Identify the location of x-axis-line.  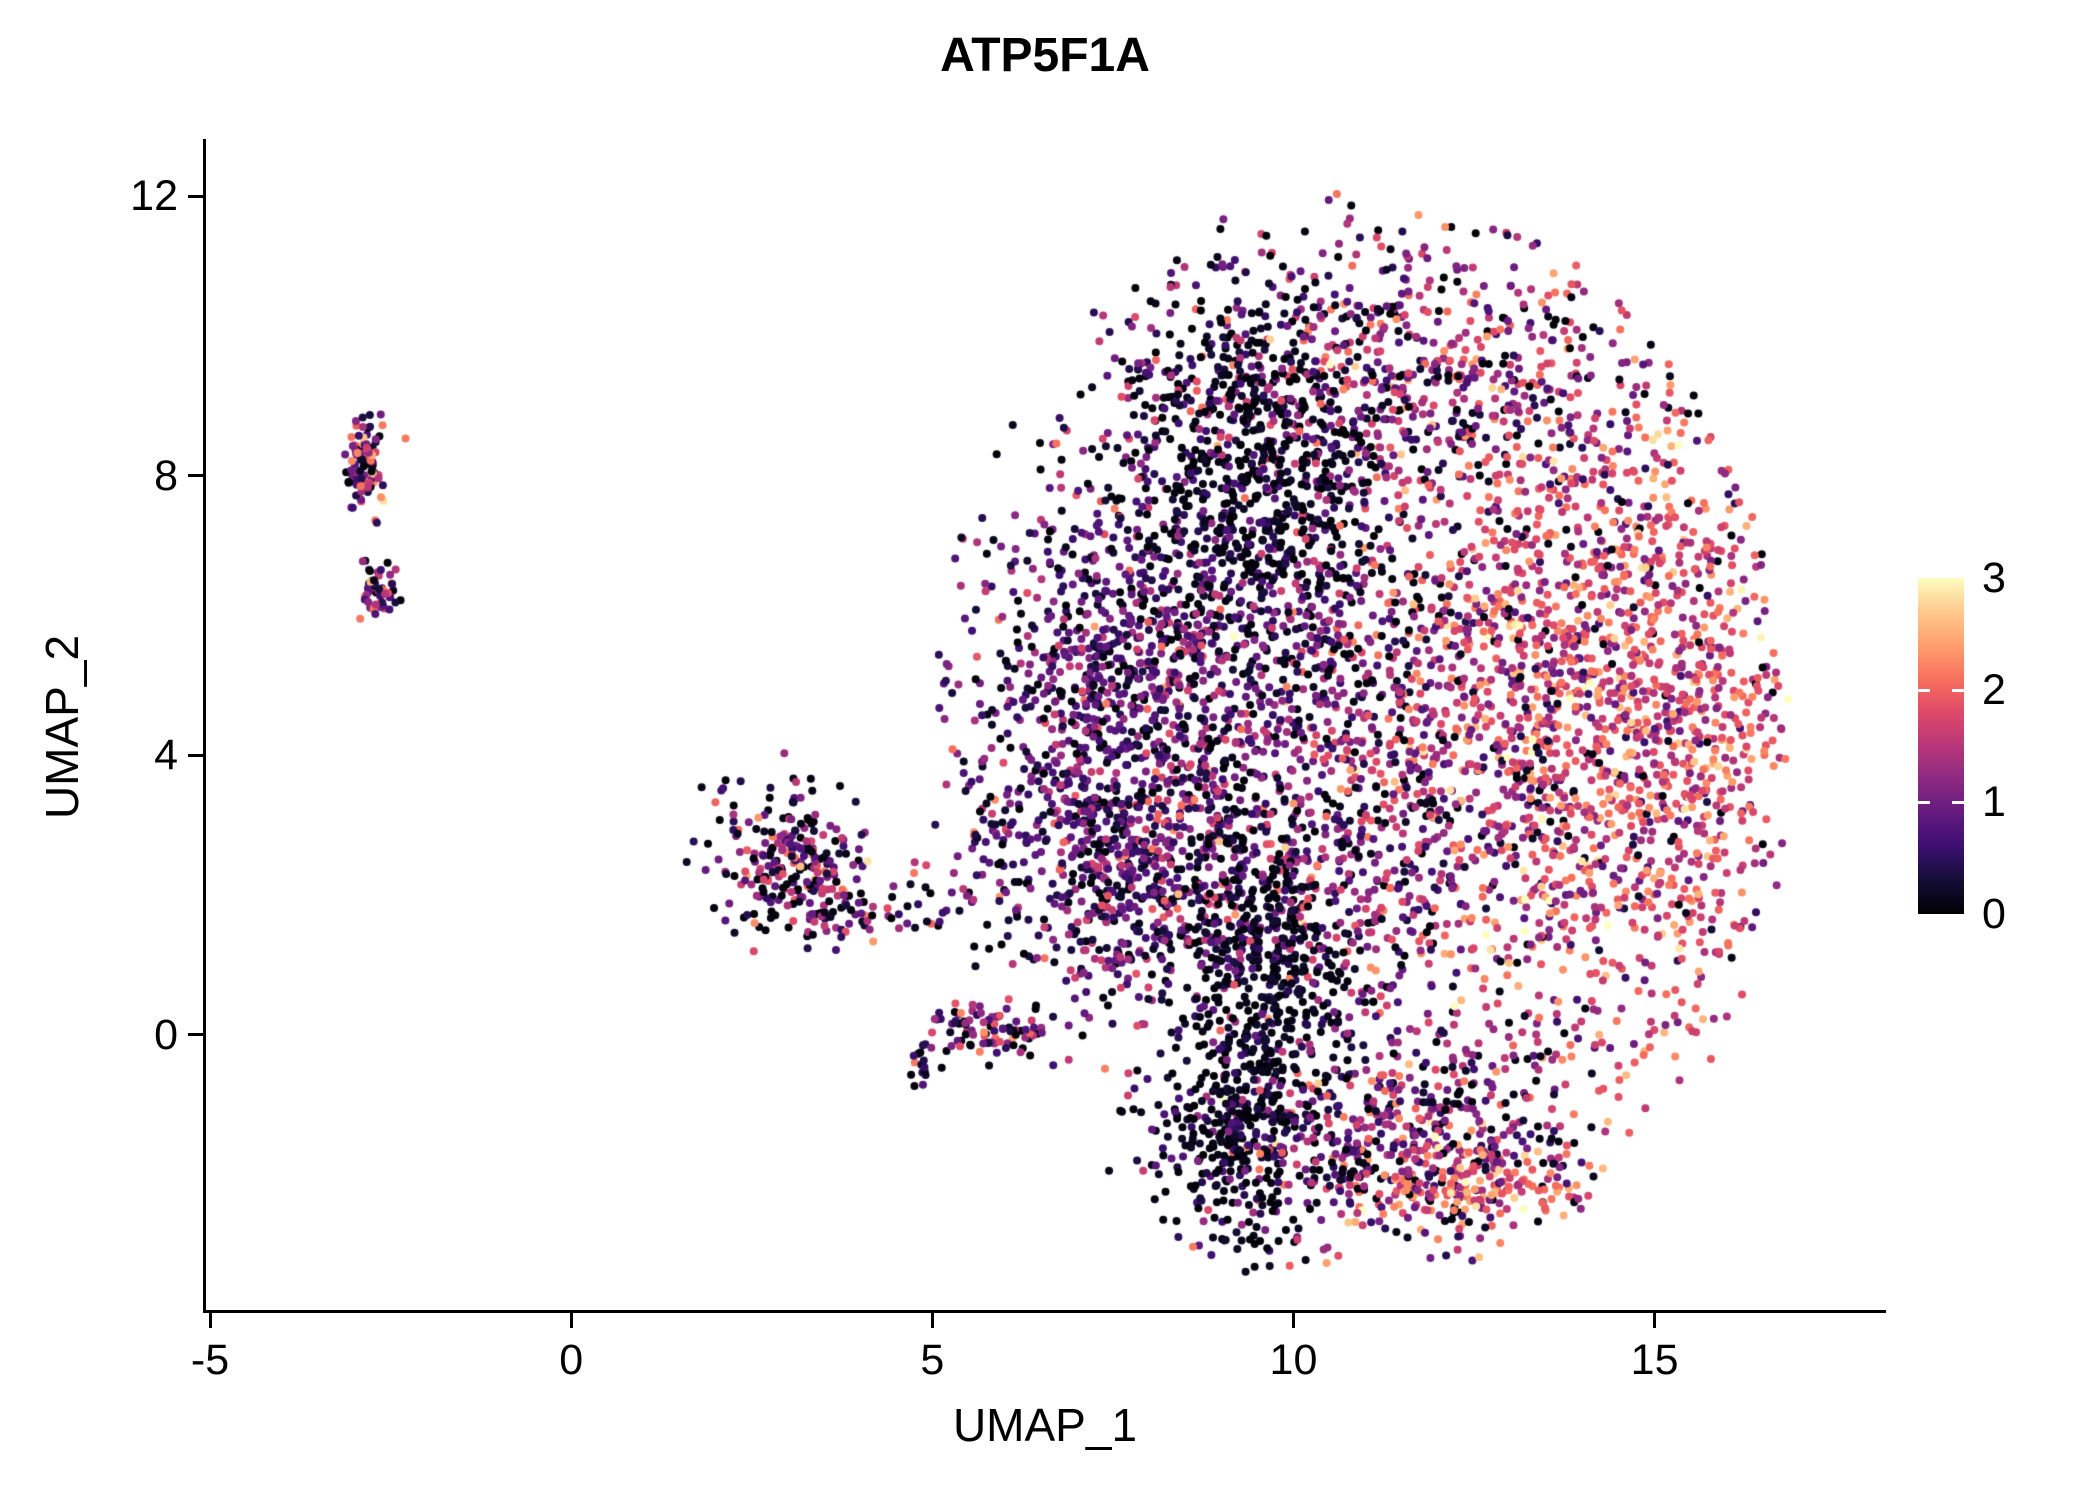
(1044, 1311).